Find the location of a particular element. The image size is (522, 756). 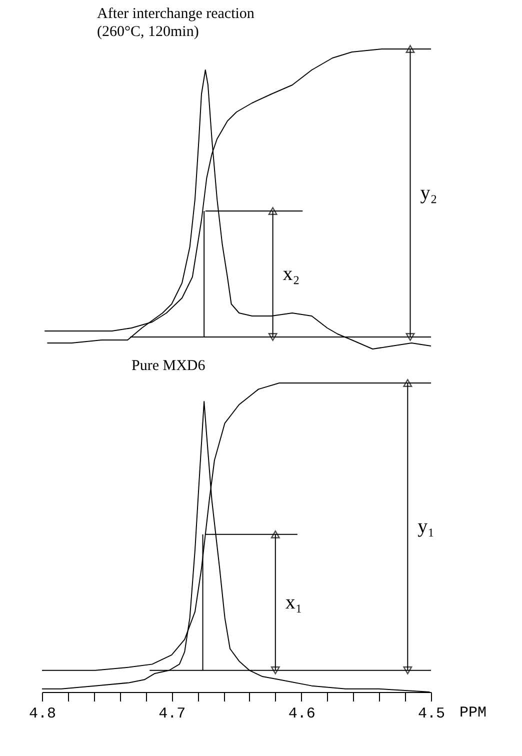

annotation: y₂ is located at coordinates (429, 193).